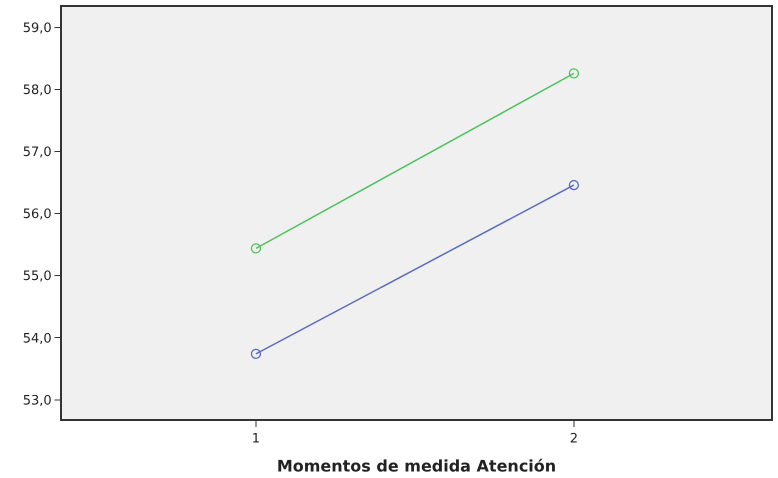 This screenshot has height=478, width=778. What do you see at coordinates (416, 466) in the screenshot?
I see `x-axis-title: Momentos de medida Atención` at bounding box center [416, 466].